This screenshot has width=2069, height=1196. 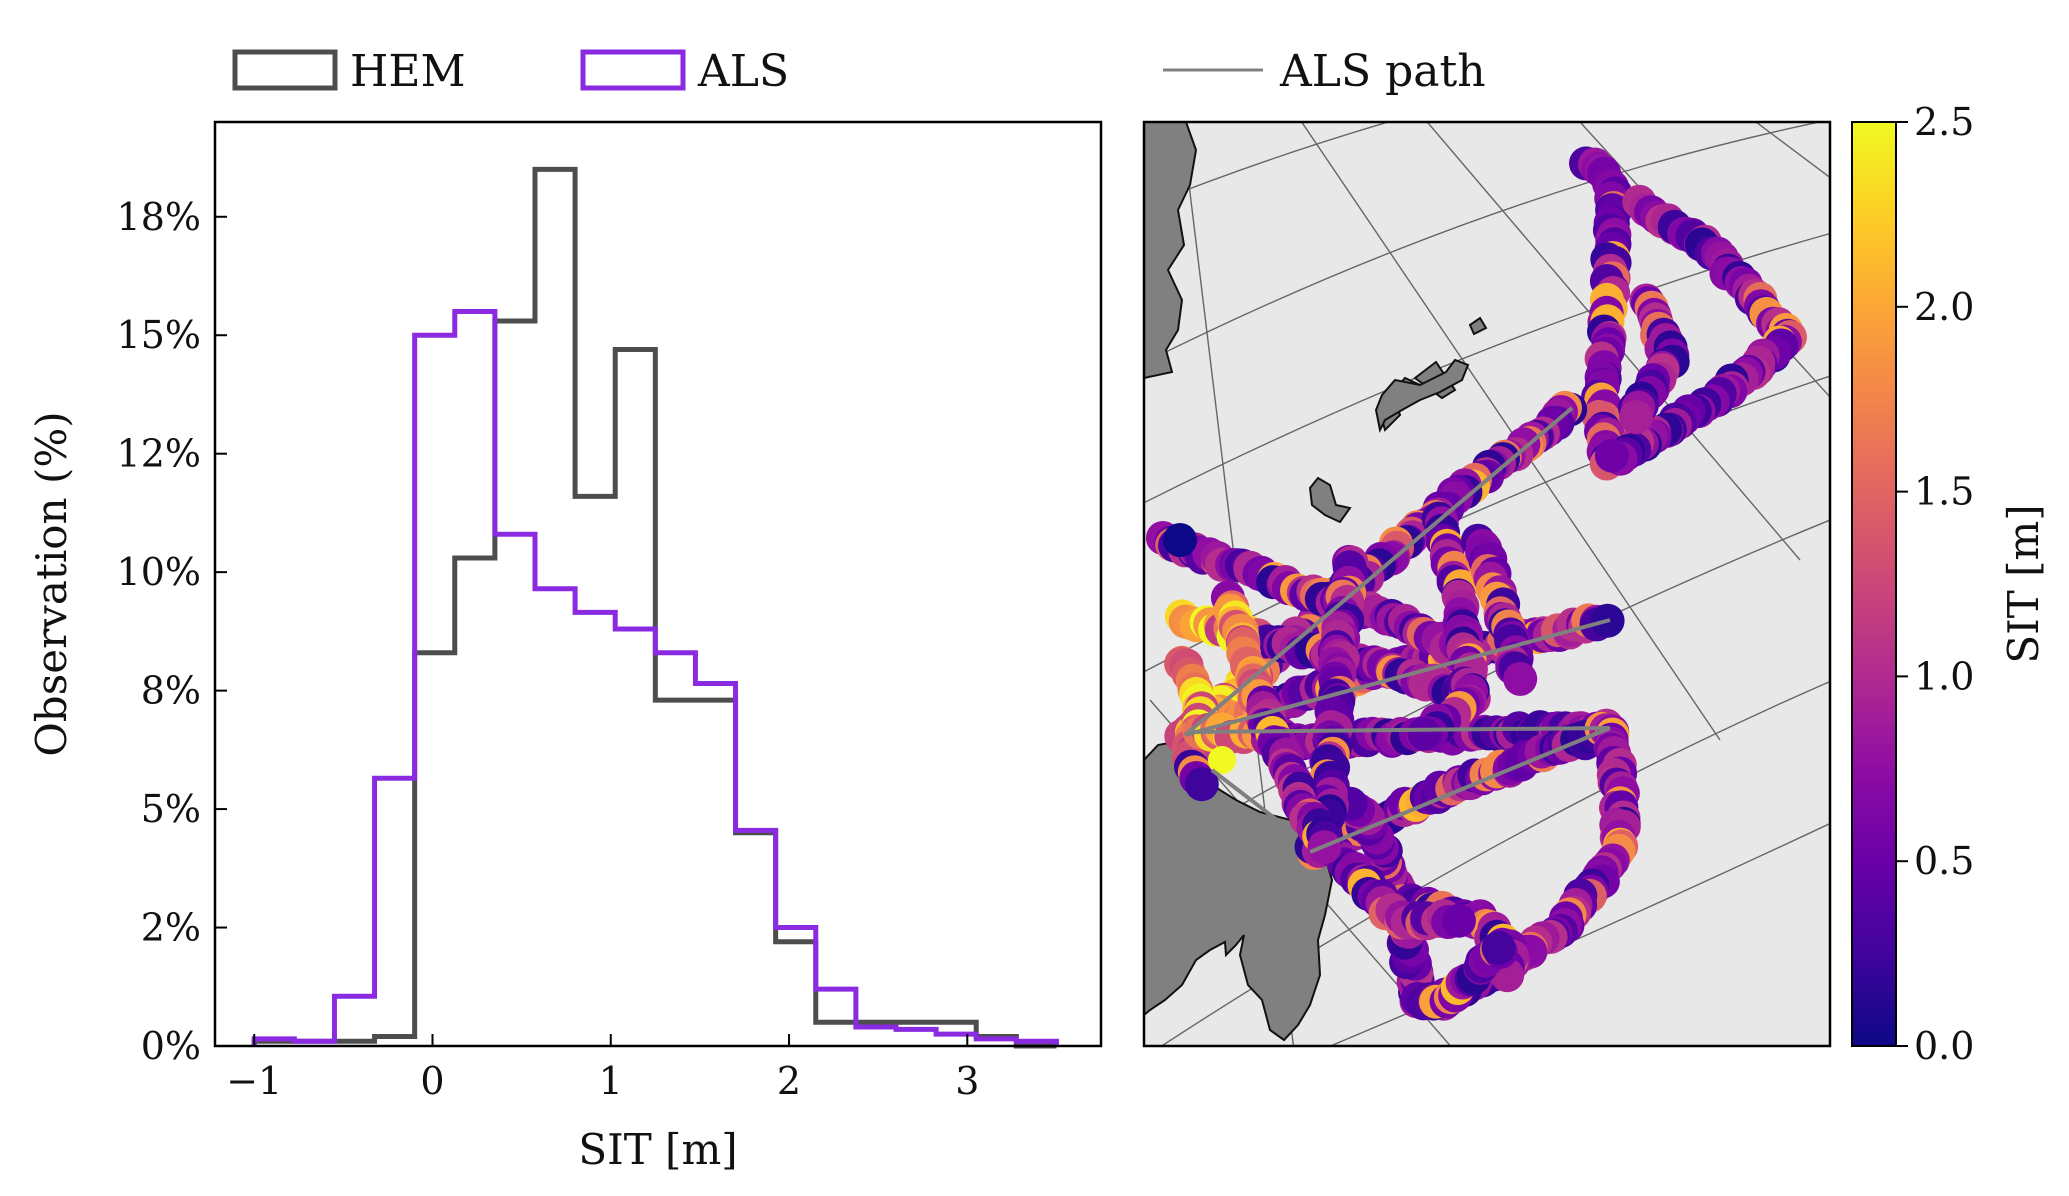 I want to click on als-path, so click(x=1397, y=630).